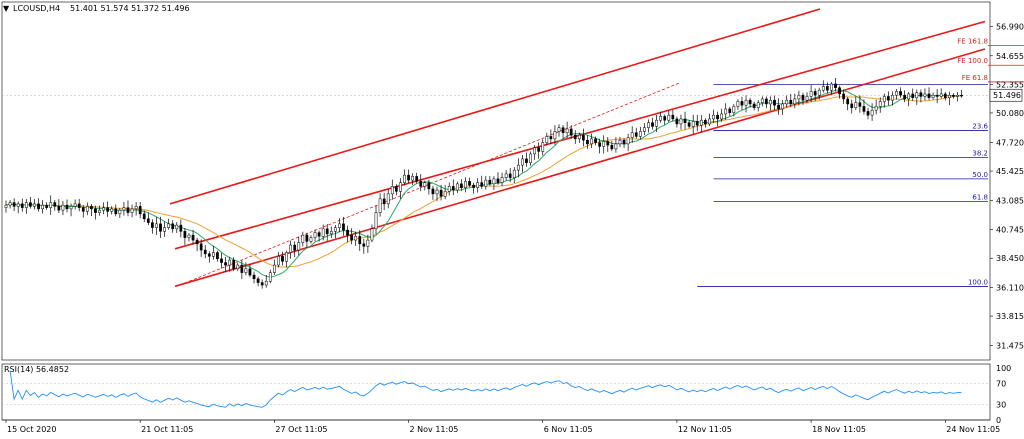 The image size is (1024, 439). Describe the element at coordinates (6, 8) in the screenshot. I see `menu-arrow-icon: ▼` at that location.